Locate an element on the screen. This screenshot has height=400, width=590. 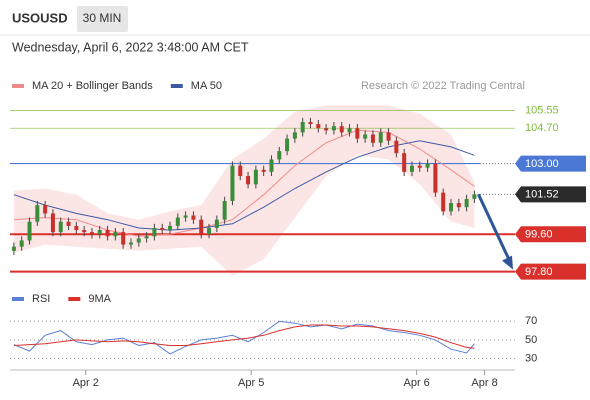
legend-label: MA 20 + Bollinger Bands is located at coordinates (92, 86).